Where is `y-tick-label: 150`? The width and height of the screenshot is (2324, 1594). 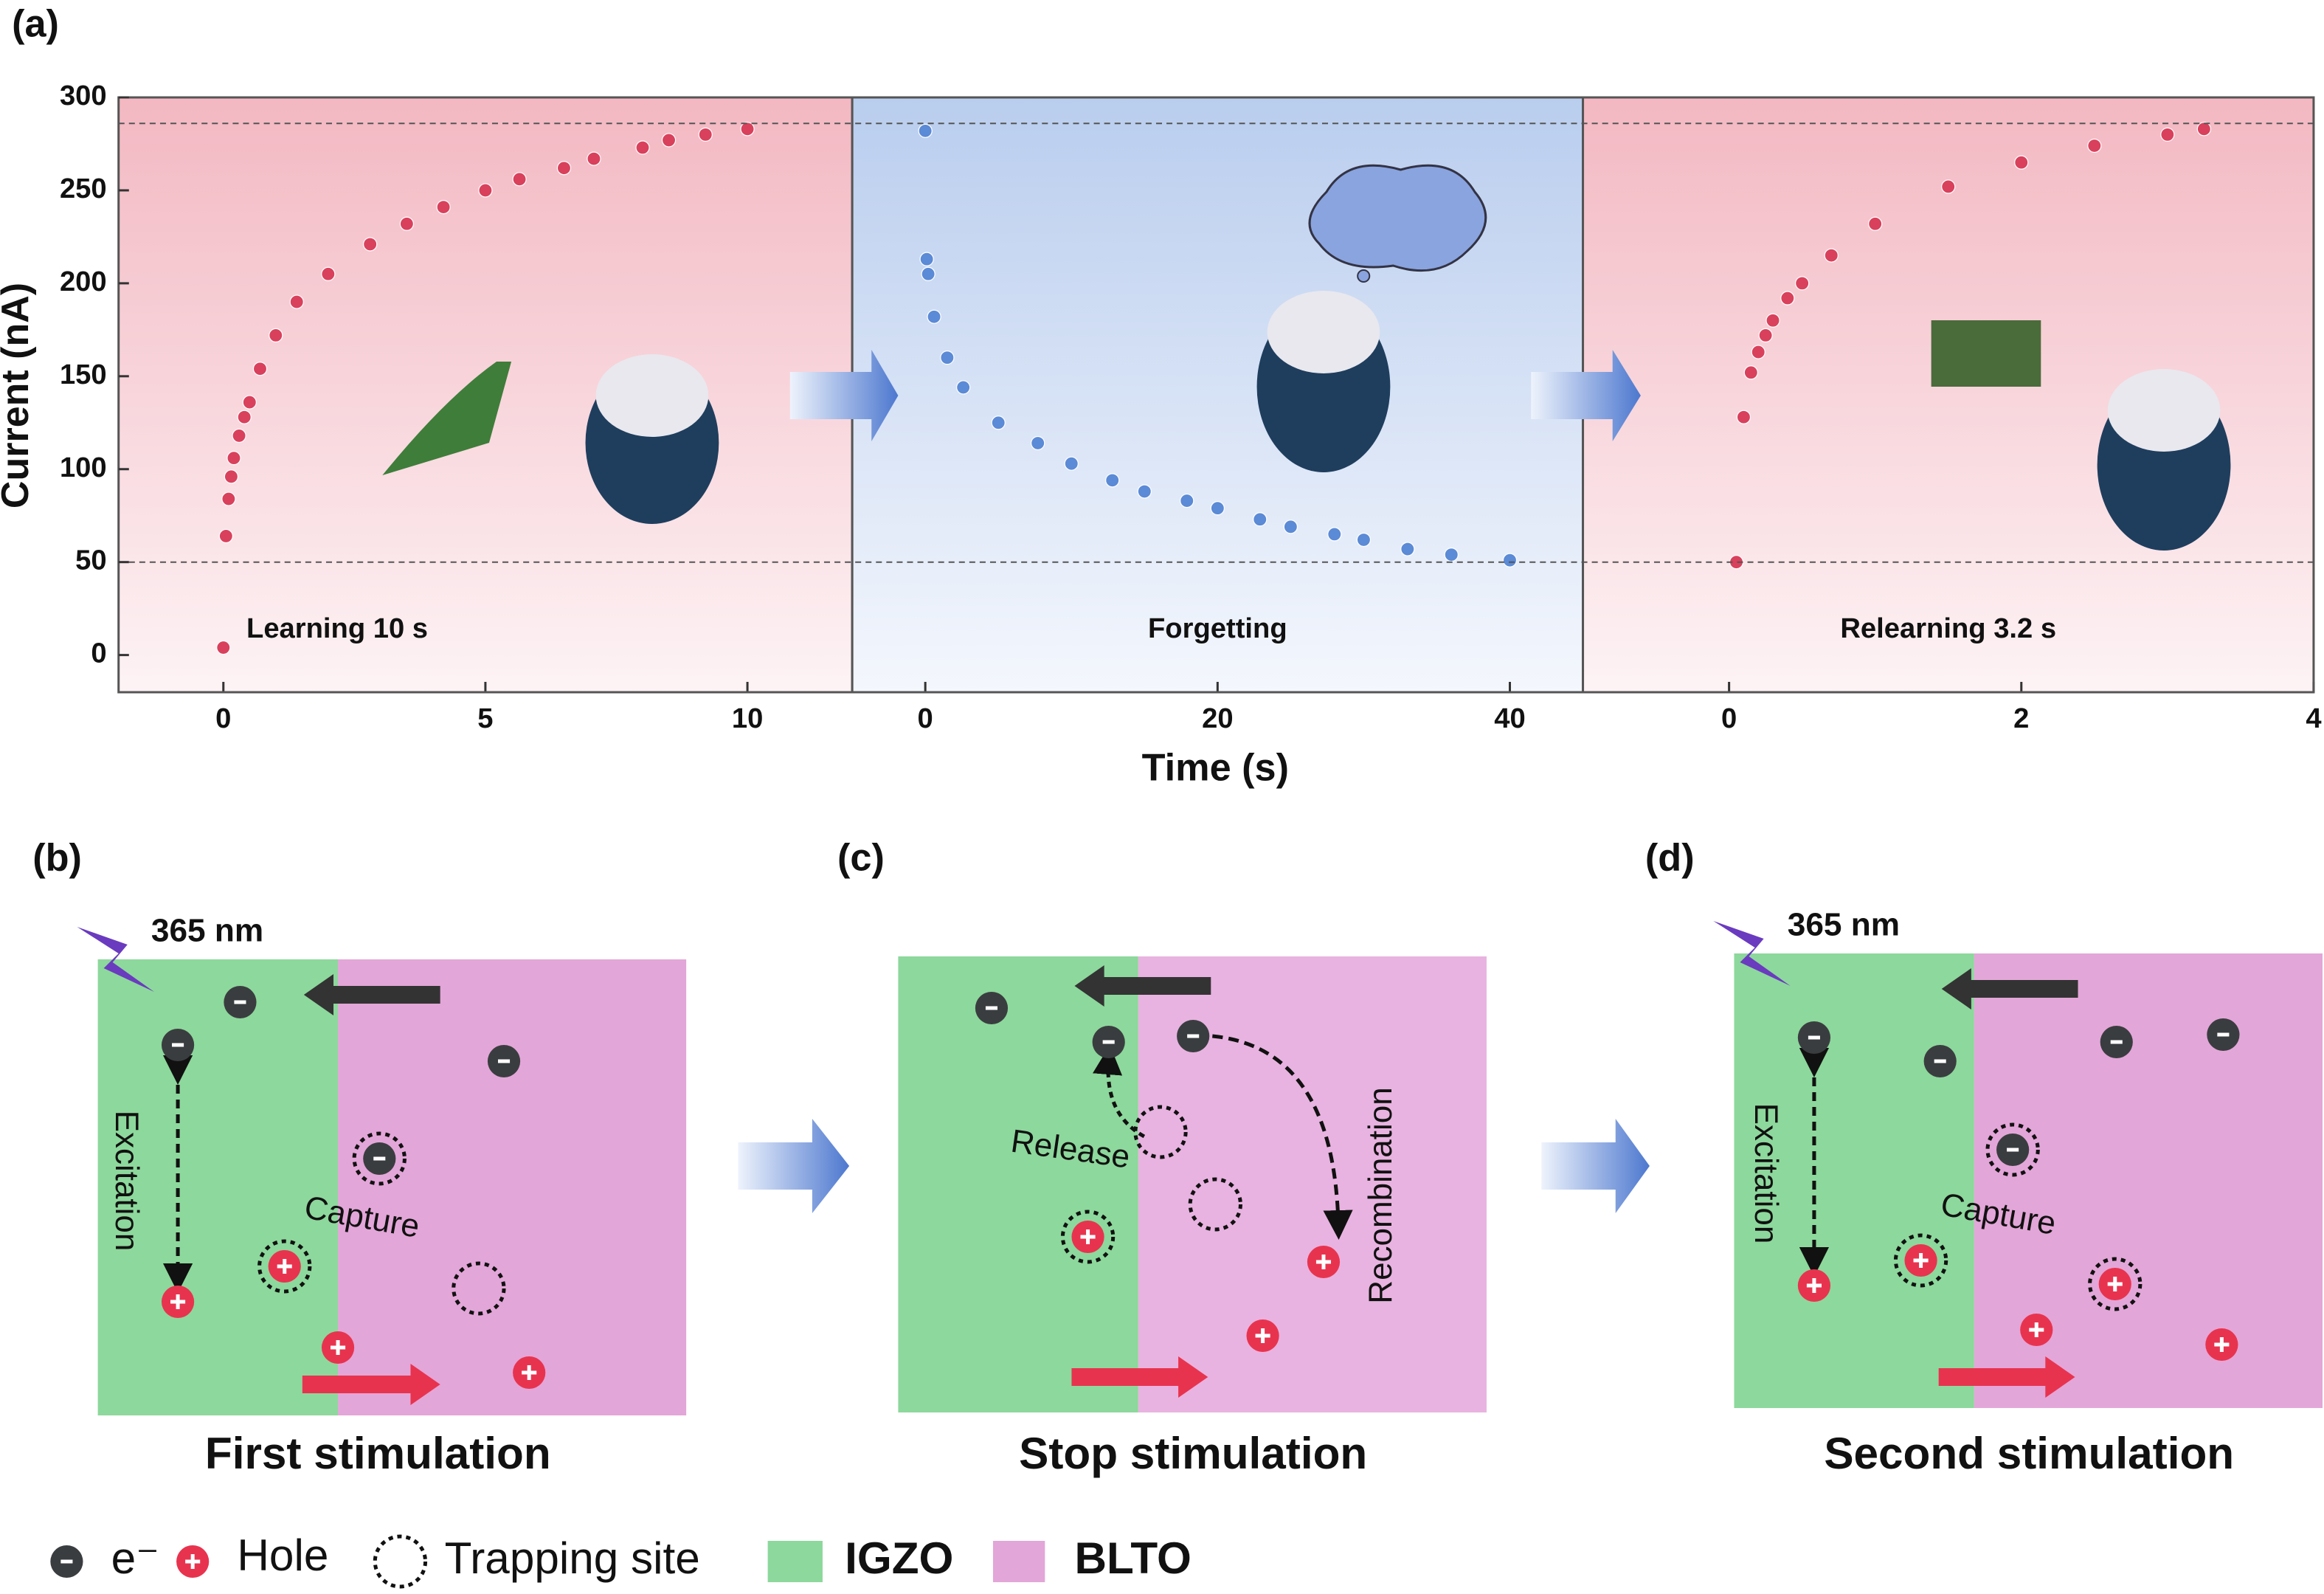
y-tick-label: 150 is located at coordinates (83, 374).